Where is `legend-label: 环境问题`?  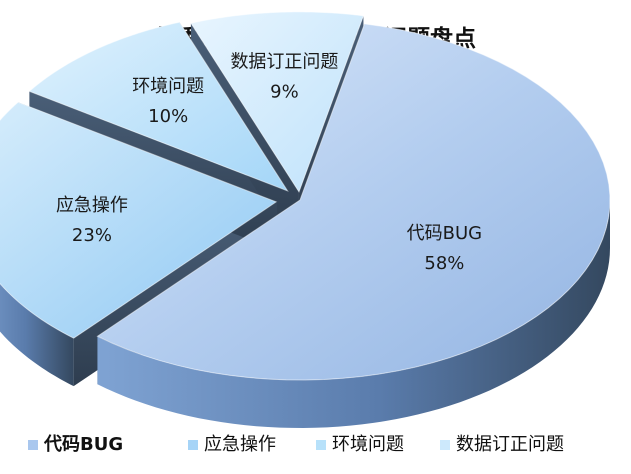 legend-label: 环境问题 is located at coordinates (368, 444).